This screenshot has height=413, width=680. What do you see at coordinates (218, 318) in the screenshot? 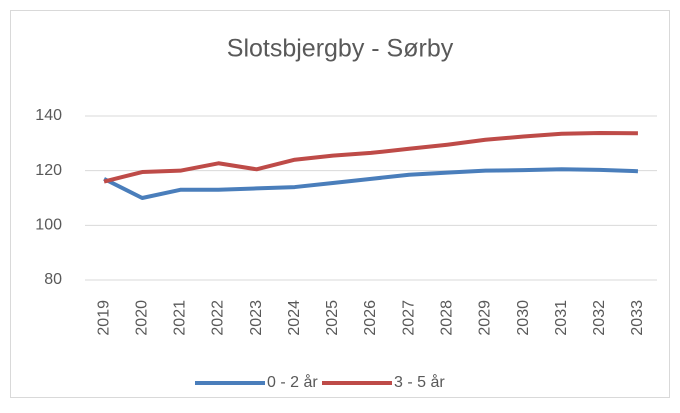
I see `x-tick-label: 2022` at bounding box center [218, 318].